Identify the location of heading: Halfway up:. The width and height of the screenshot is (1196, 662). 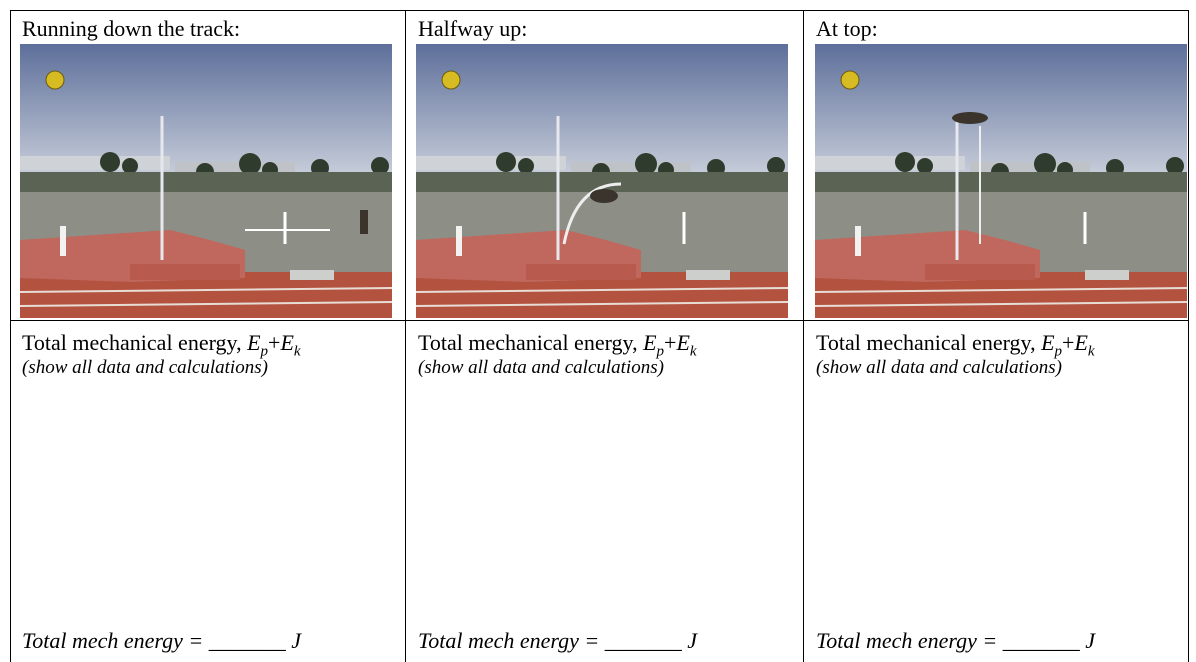
(473, 28).